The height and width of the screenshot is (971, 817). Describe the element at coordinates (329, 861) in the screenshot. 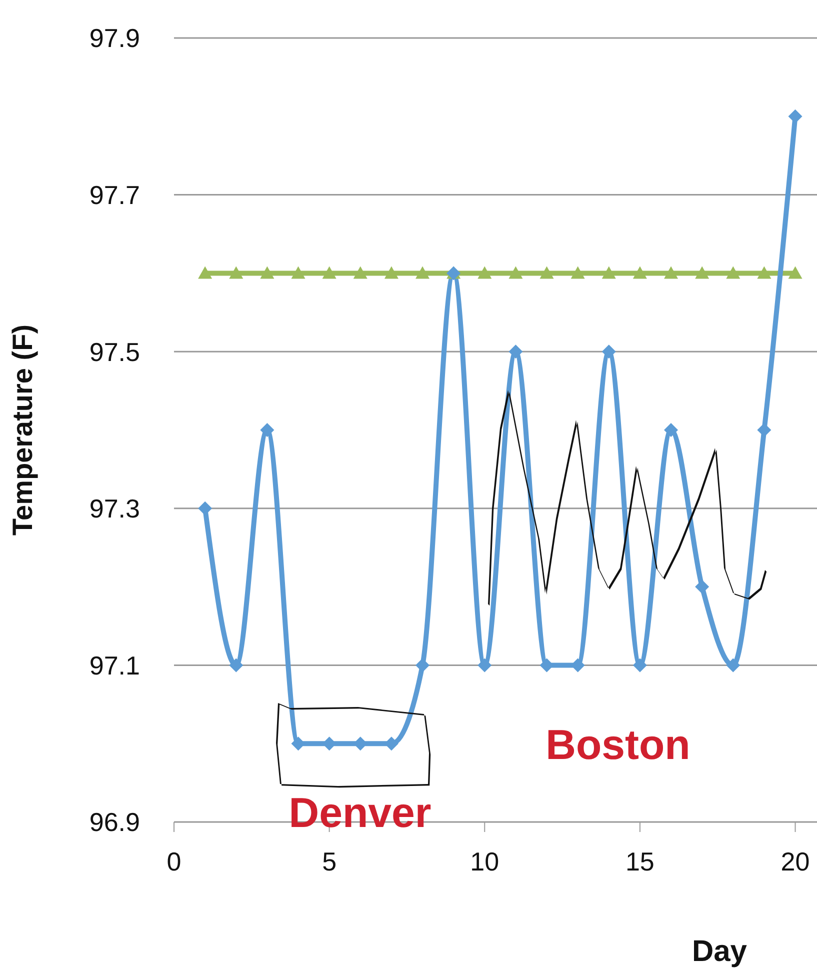

I see `x-tick-label: 5` at that location.